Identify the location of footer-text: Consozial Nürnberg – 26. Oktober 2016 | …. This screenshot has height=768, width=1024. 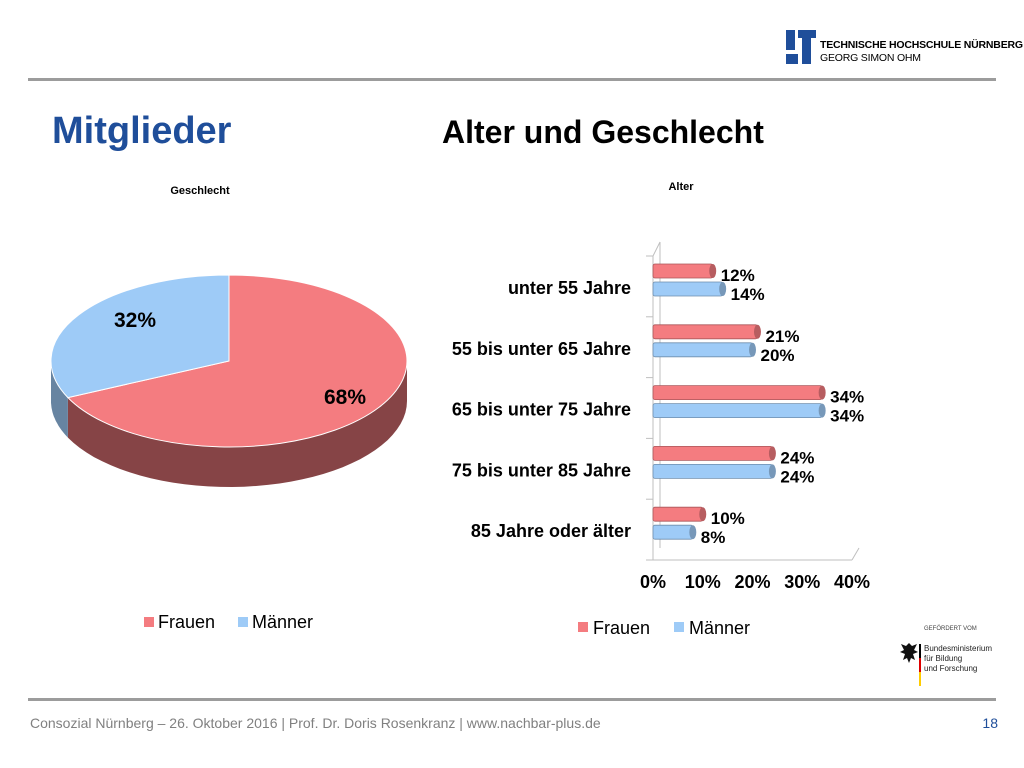
(315, 723).